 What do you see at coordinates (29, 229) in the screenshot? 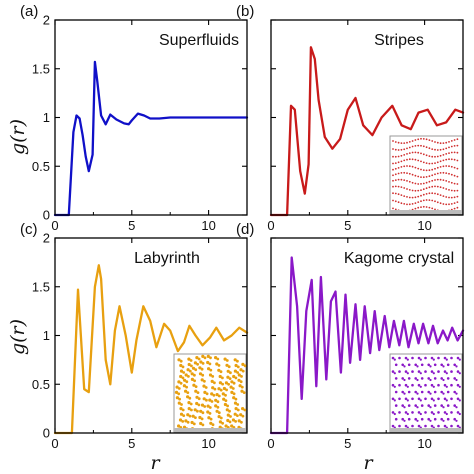
I see `panel-label: (c)` at bounding box center [29, 229].